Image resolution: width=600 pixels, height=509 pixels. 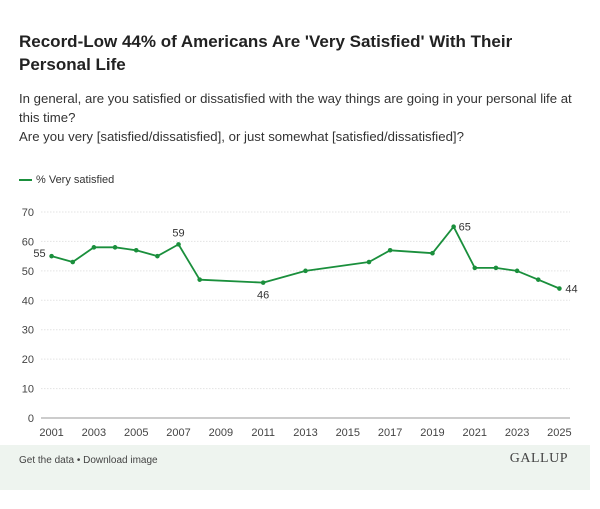 I want to click on x-tick-label: 2021, so click(x=475, y=433).